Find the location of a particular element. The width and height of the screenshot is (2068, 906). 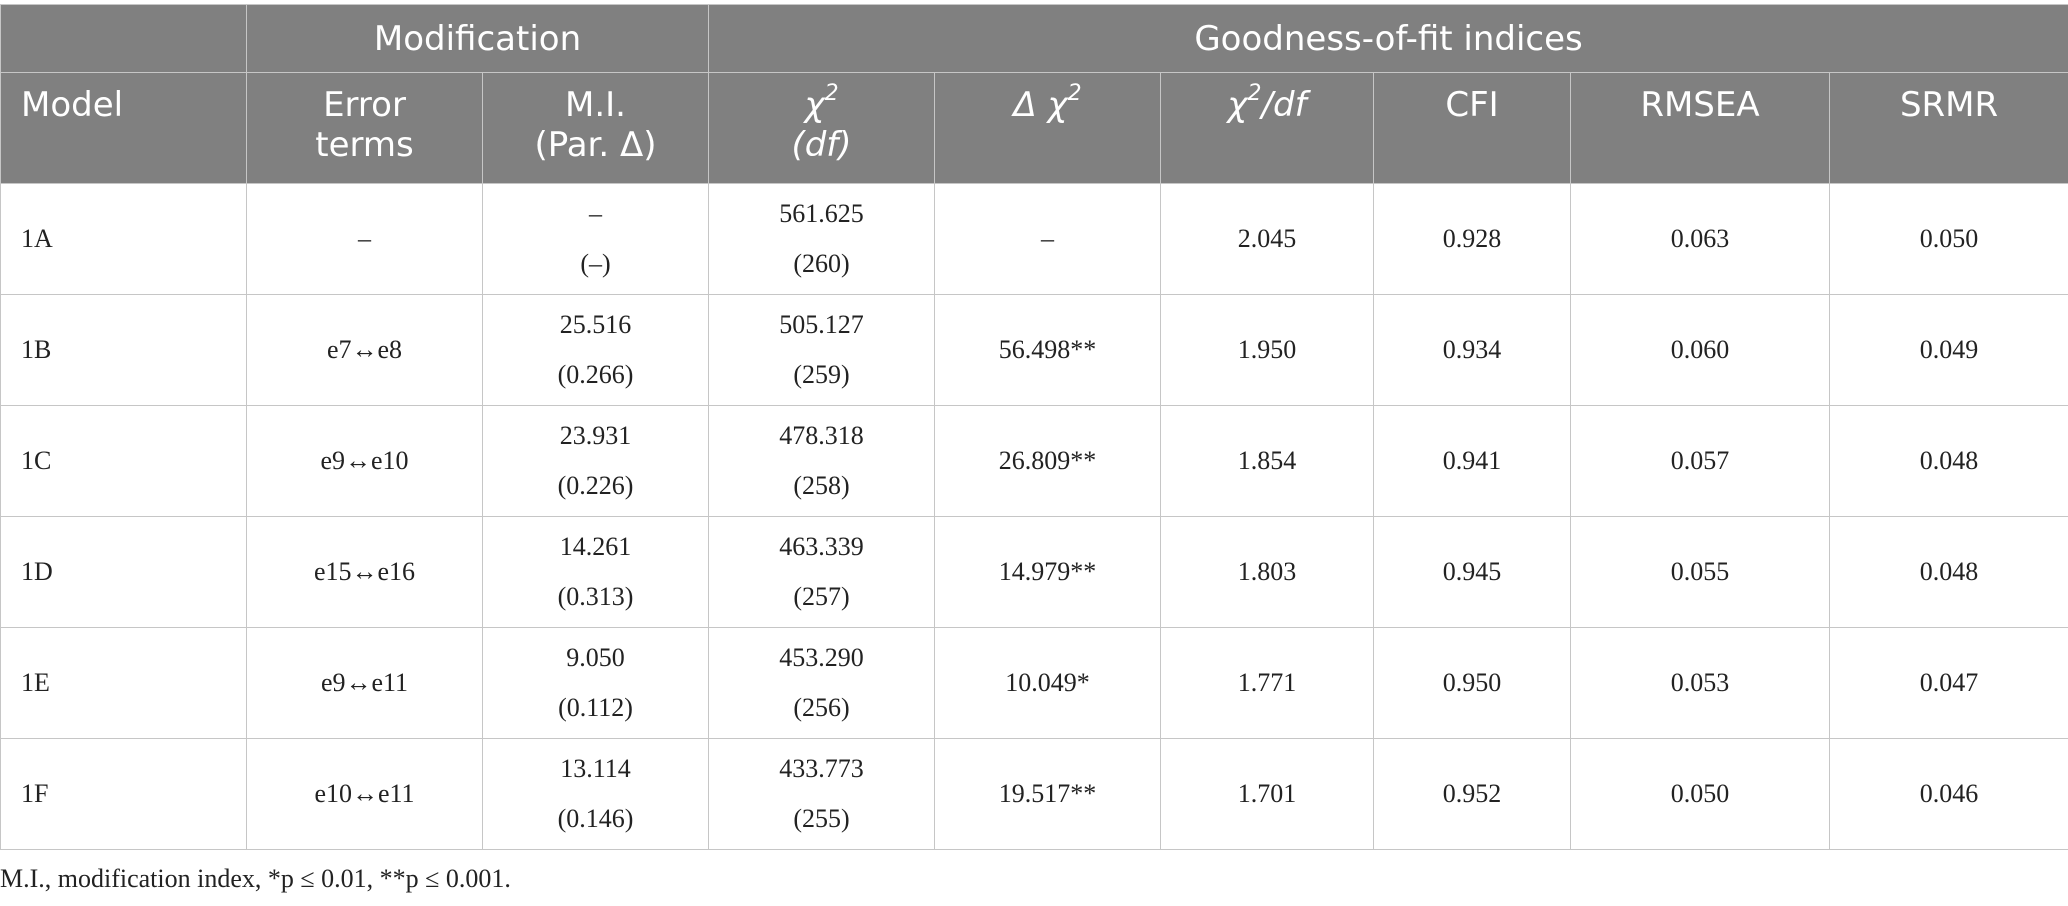

cell-chi2-line1: 463.339 is located at coordinates (821, 546).